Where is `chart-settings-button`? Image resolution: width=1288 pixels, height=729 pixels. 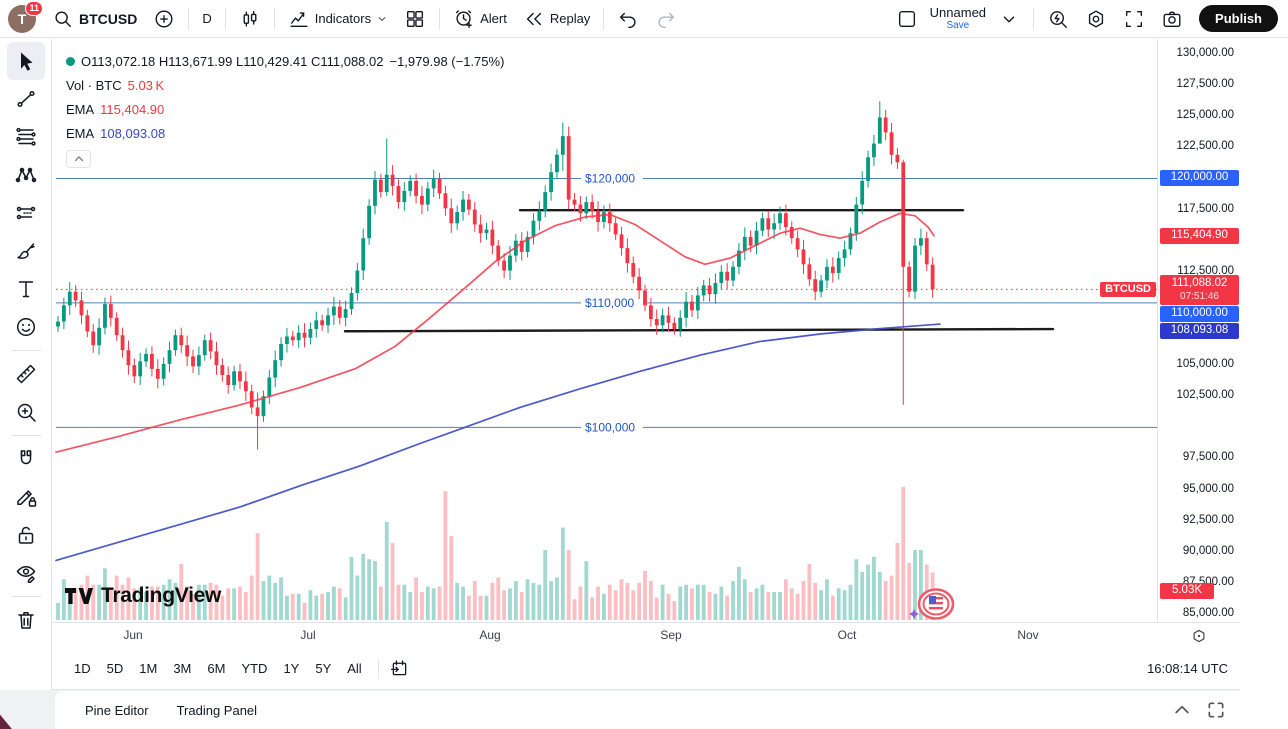
chart-settings-button is located at coordinates (1096, 19).